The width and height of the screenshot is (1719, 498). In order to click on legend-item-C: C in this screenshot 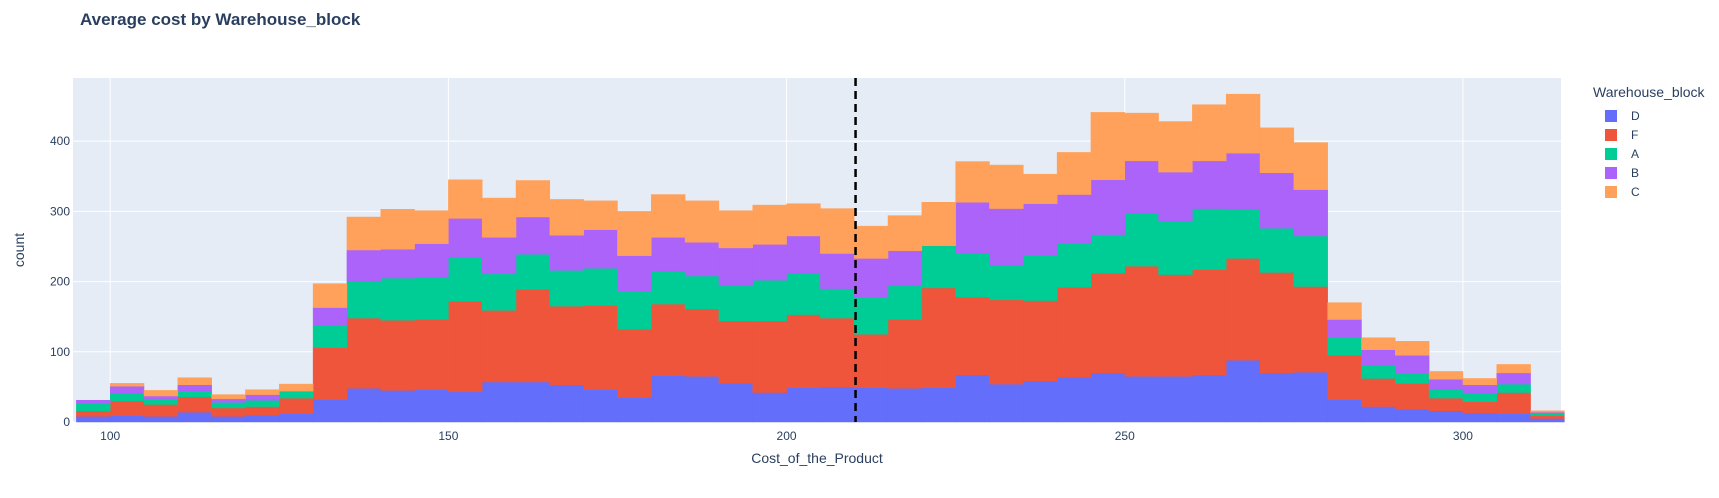, I will do `click(1622, 192)`.